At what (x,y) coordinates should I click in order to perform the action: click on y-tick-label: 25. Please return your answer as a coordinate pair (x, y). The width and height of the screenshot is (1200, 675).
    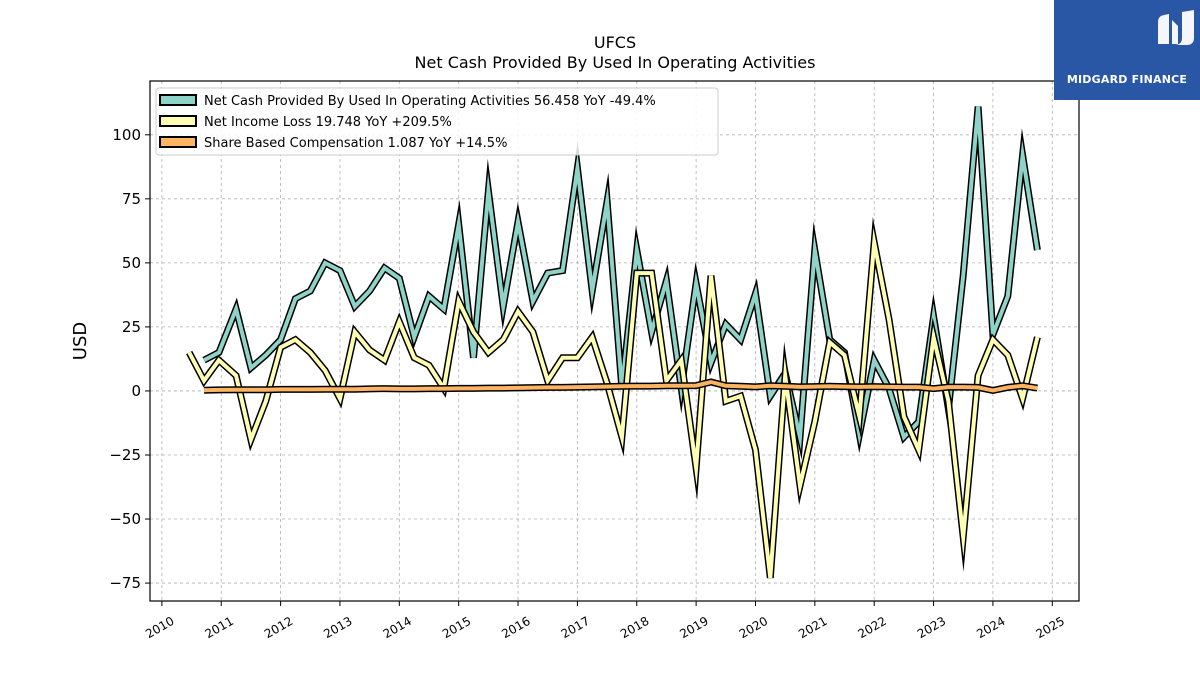
    Looking at the image, I should click on (131, 327).